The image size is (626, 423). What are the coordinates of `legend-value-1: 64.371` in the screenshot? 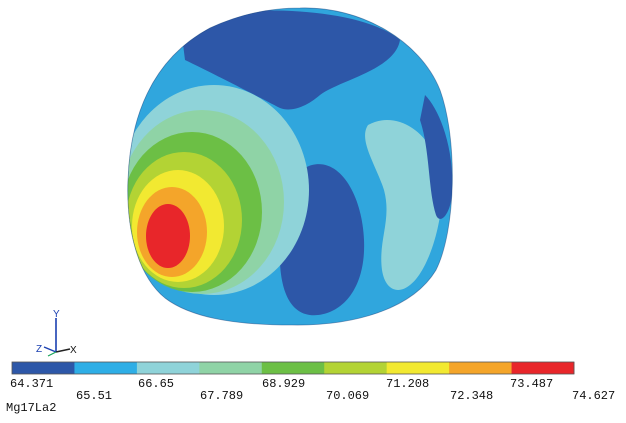 It's located at (32, 384).